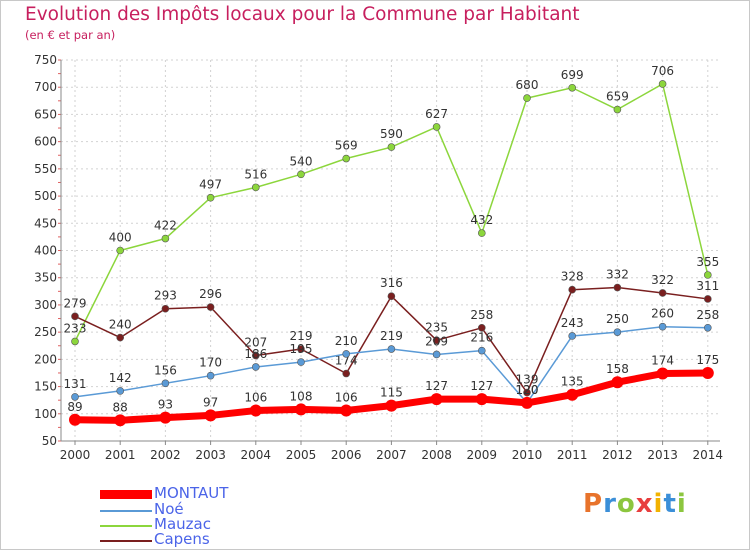 The width and height of the screenshot is (750, 550). What do you see at coordinates (45, 223) in the screenshot?
I see `y-tick-label: 450` at bounding box center [45, 223].